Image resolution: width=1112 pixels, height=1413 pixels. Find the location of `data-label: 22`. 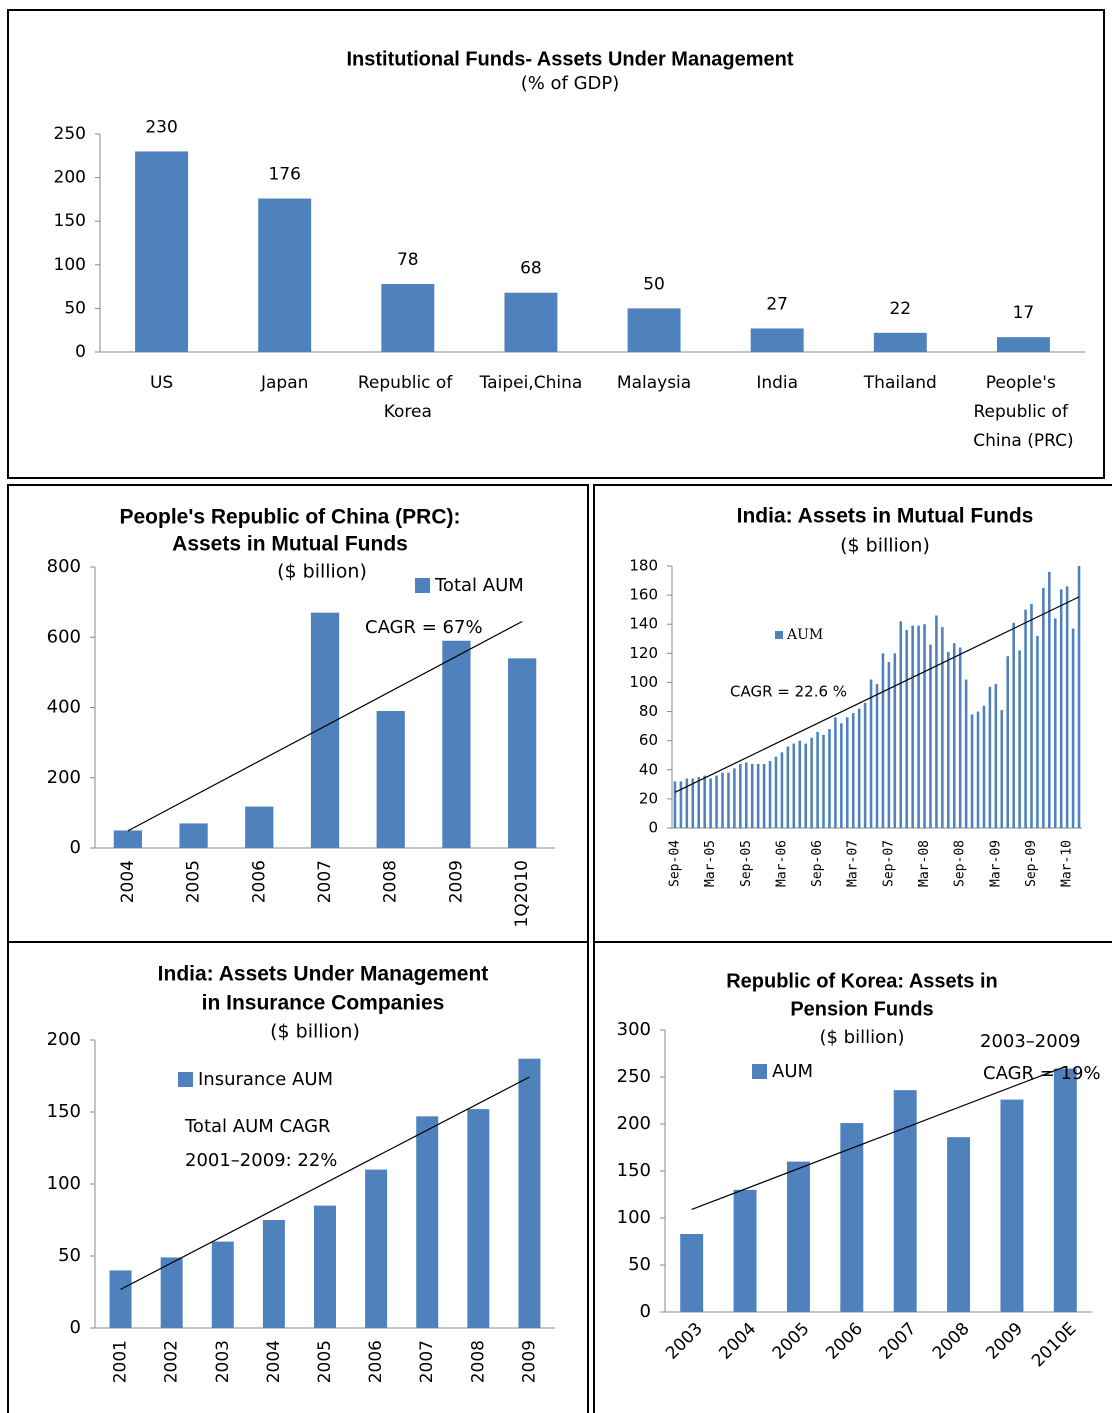

data-label: 22 is located at coordinates (900, 309).